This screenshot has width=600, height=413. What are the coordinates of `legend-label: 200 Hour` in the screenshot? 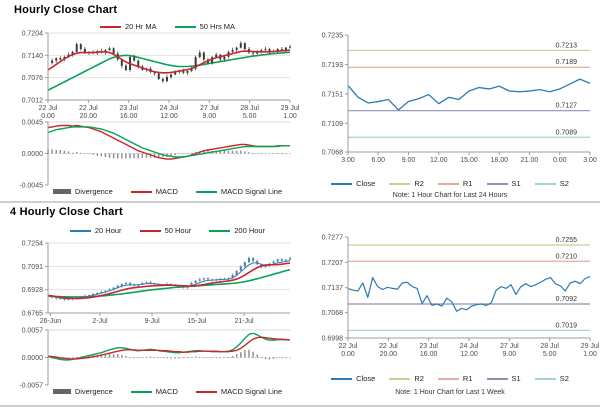 It's located at (250, 230).